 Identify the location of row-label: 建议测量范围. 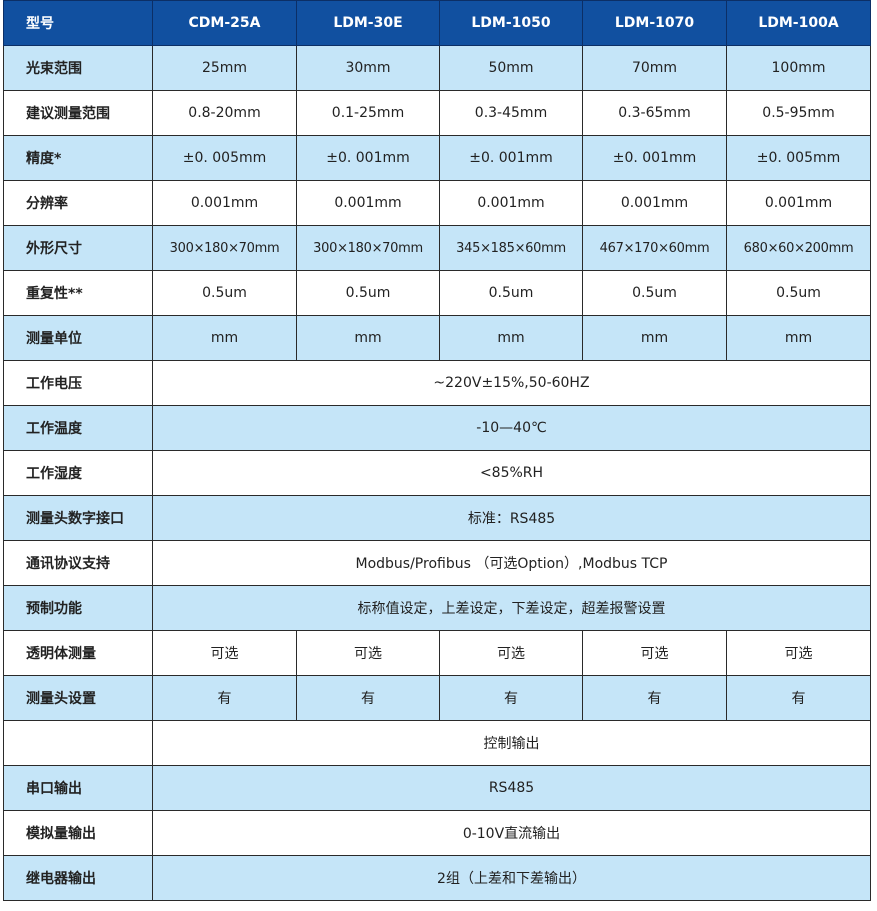
(78, 113).